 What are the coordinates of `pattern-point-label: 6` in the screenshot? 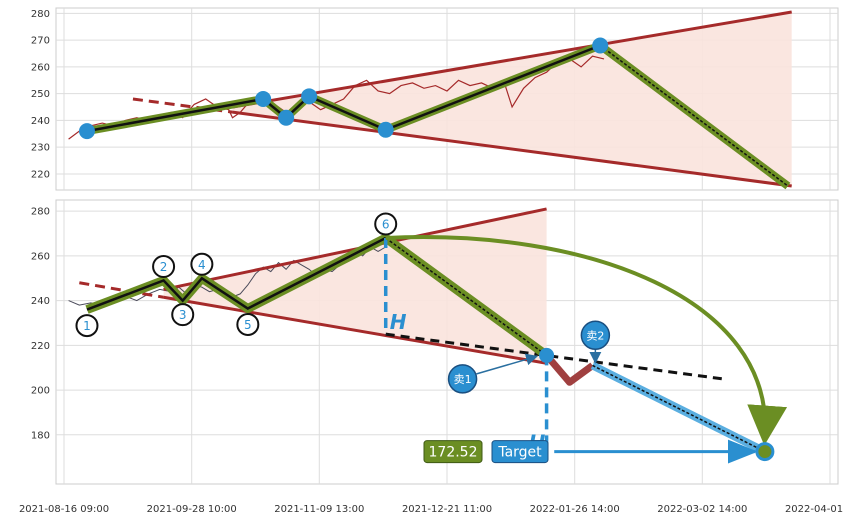 It's located at (386, 225).